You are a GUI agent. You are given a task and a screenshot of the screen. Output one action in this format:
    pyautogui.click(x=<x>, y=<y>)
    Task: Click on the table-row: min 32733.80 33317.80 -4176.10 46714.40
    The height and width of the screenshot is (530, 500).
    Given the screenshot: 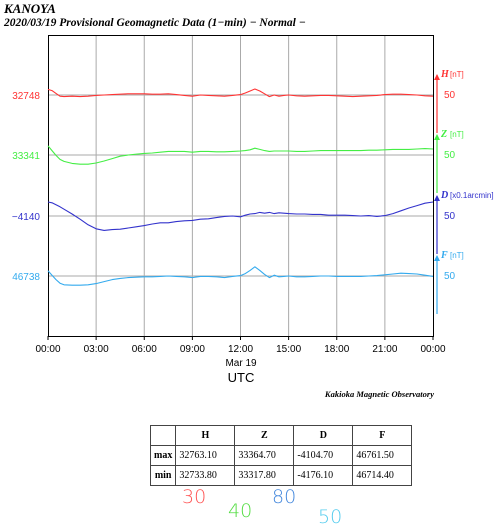 What is the action you would take?
    pyautogui.click(x=281, y=475)
    